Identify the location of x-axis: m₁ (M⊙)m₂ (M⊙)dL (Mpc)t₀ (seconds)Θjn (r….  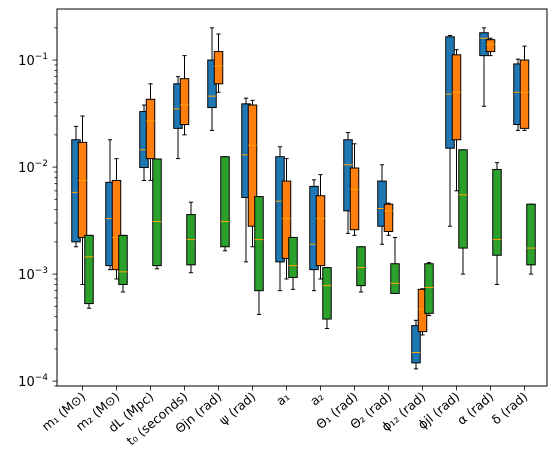
(285, 417).